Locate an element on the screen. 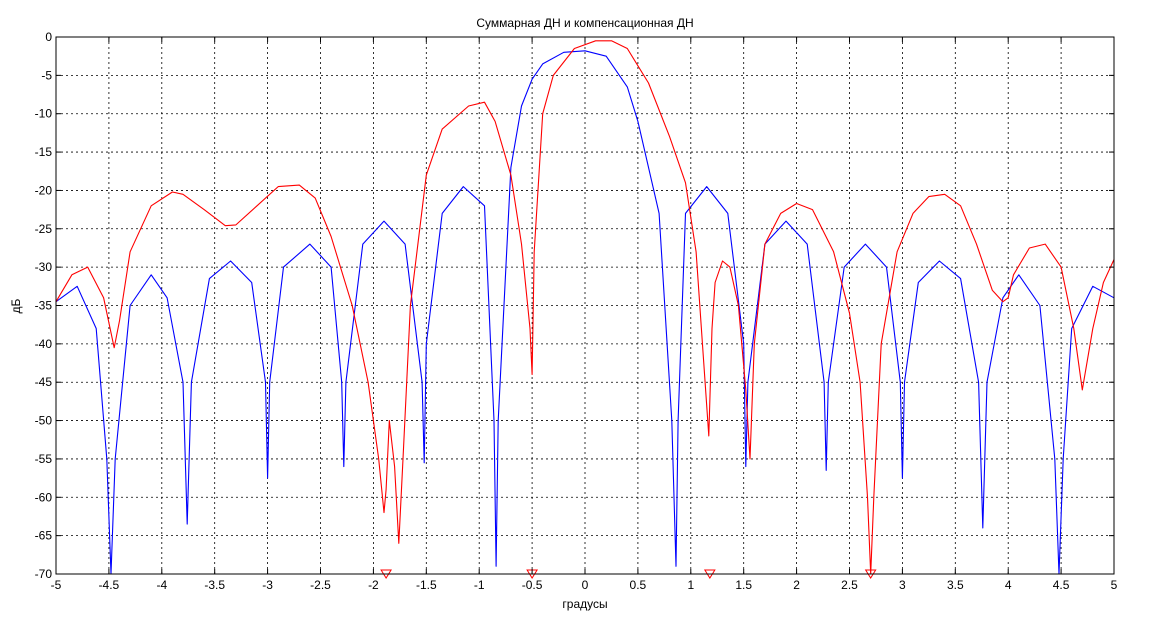  x-tick-label: -0.5 is located at coordinates (532, 585).